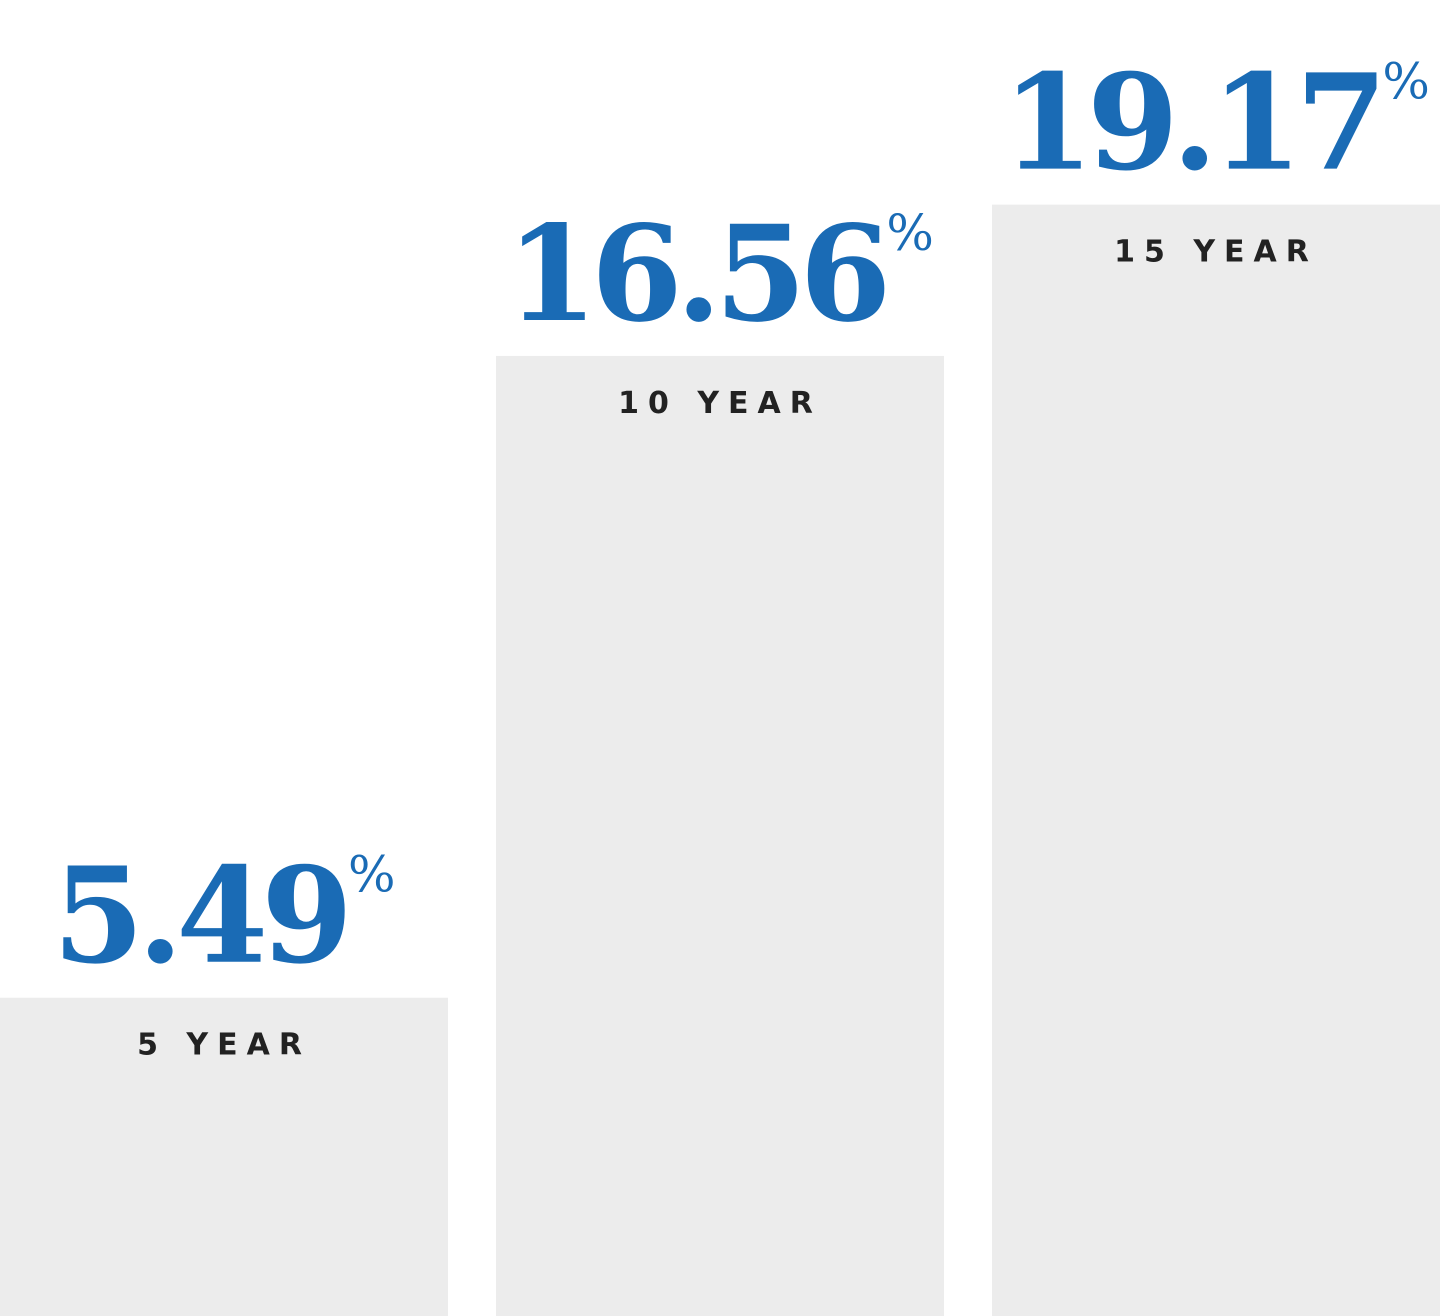 This screenshot has height=1316, width=1440. I want to click on category-label-3: 15 YEAR, so click(1216, 252).